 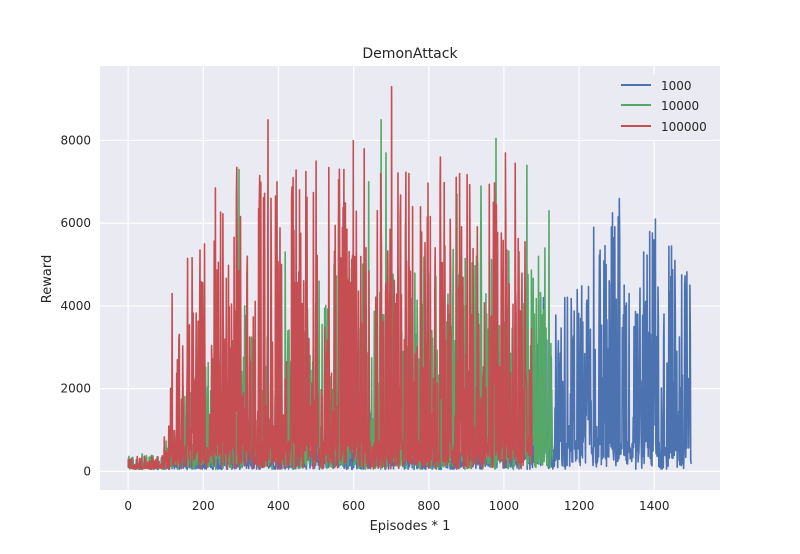 What do you see at coordinates (75, 389) in the screenshot?
I see `y-tick-label: 2000` at bounding box center [75, 389].